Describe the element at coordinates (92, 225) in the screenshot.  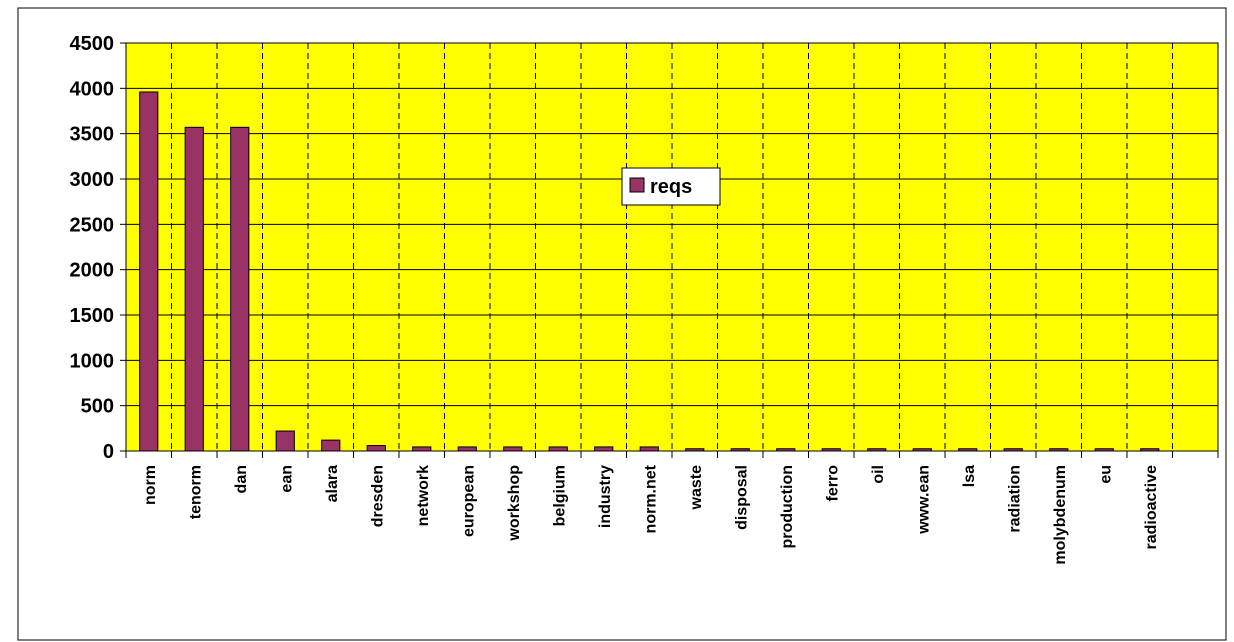
I see `y-tick-label: 2500` at that location.